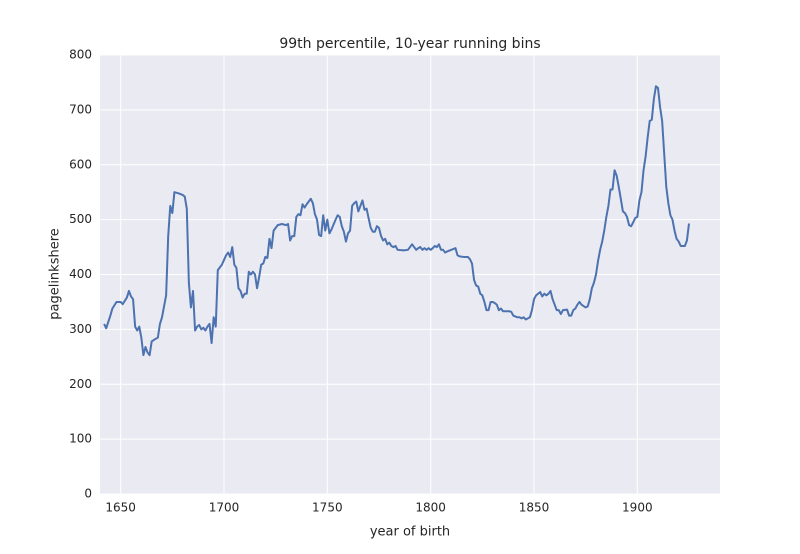 The height and width of the screenshot is (554, 800). Describe the element at coordinates (55, 274) in the screenshot. I see `y-axis-label: pagelinkshere` at that location.